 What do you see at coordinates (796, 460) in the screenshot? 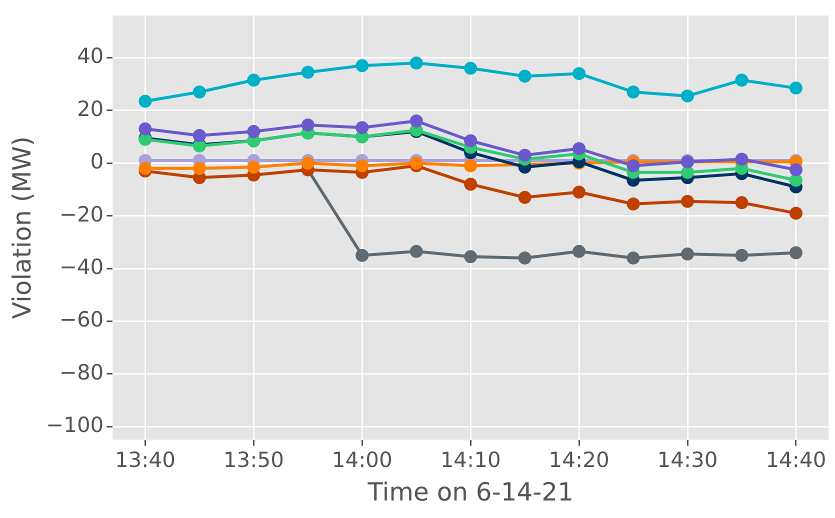
I see `x-tick-label: 14:40` at bounding box center [796, 460].